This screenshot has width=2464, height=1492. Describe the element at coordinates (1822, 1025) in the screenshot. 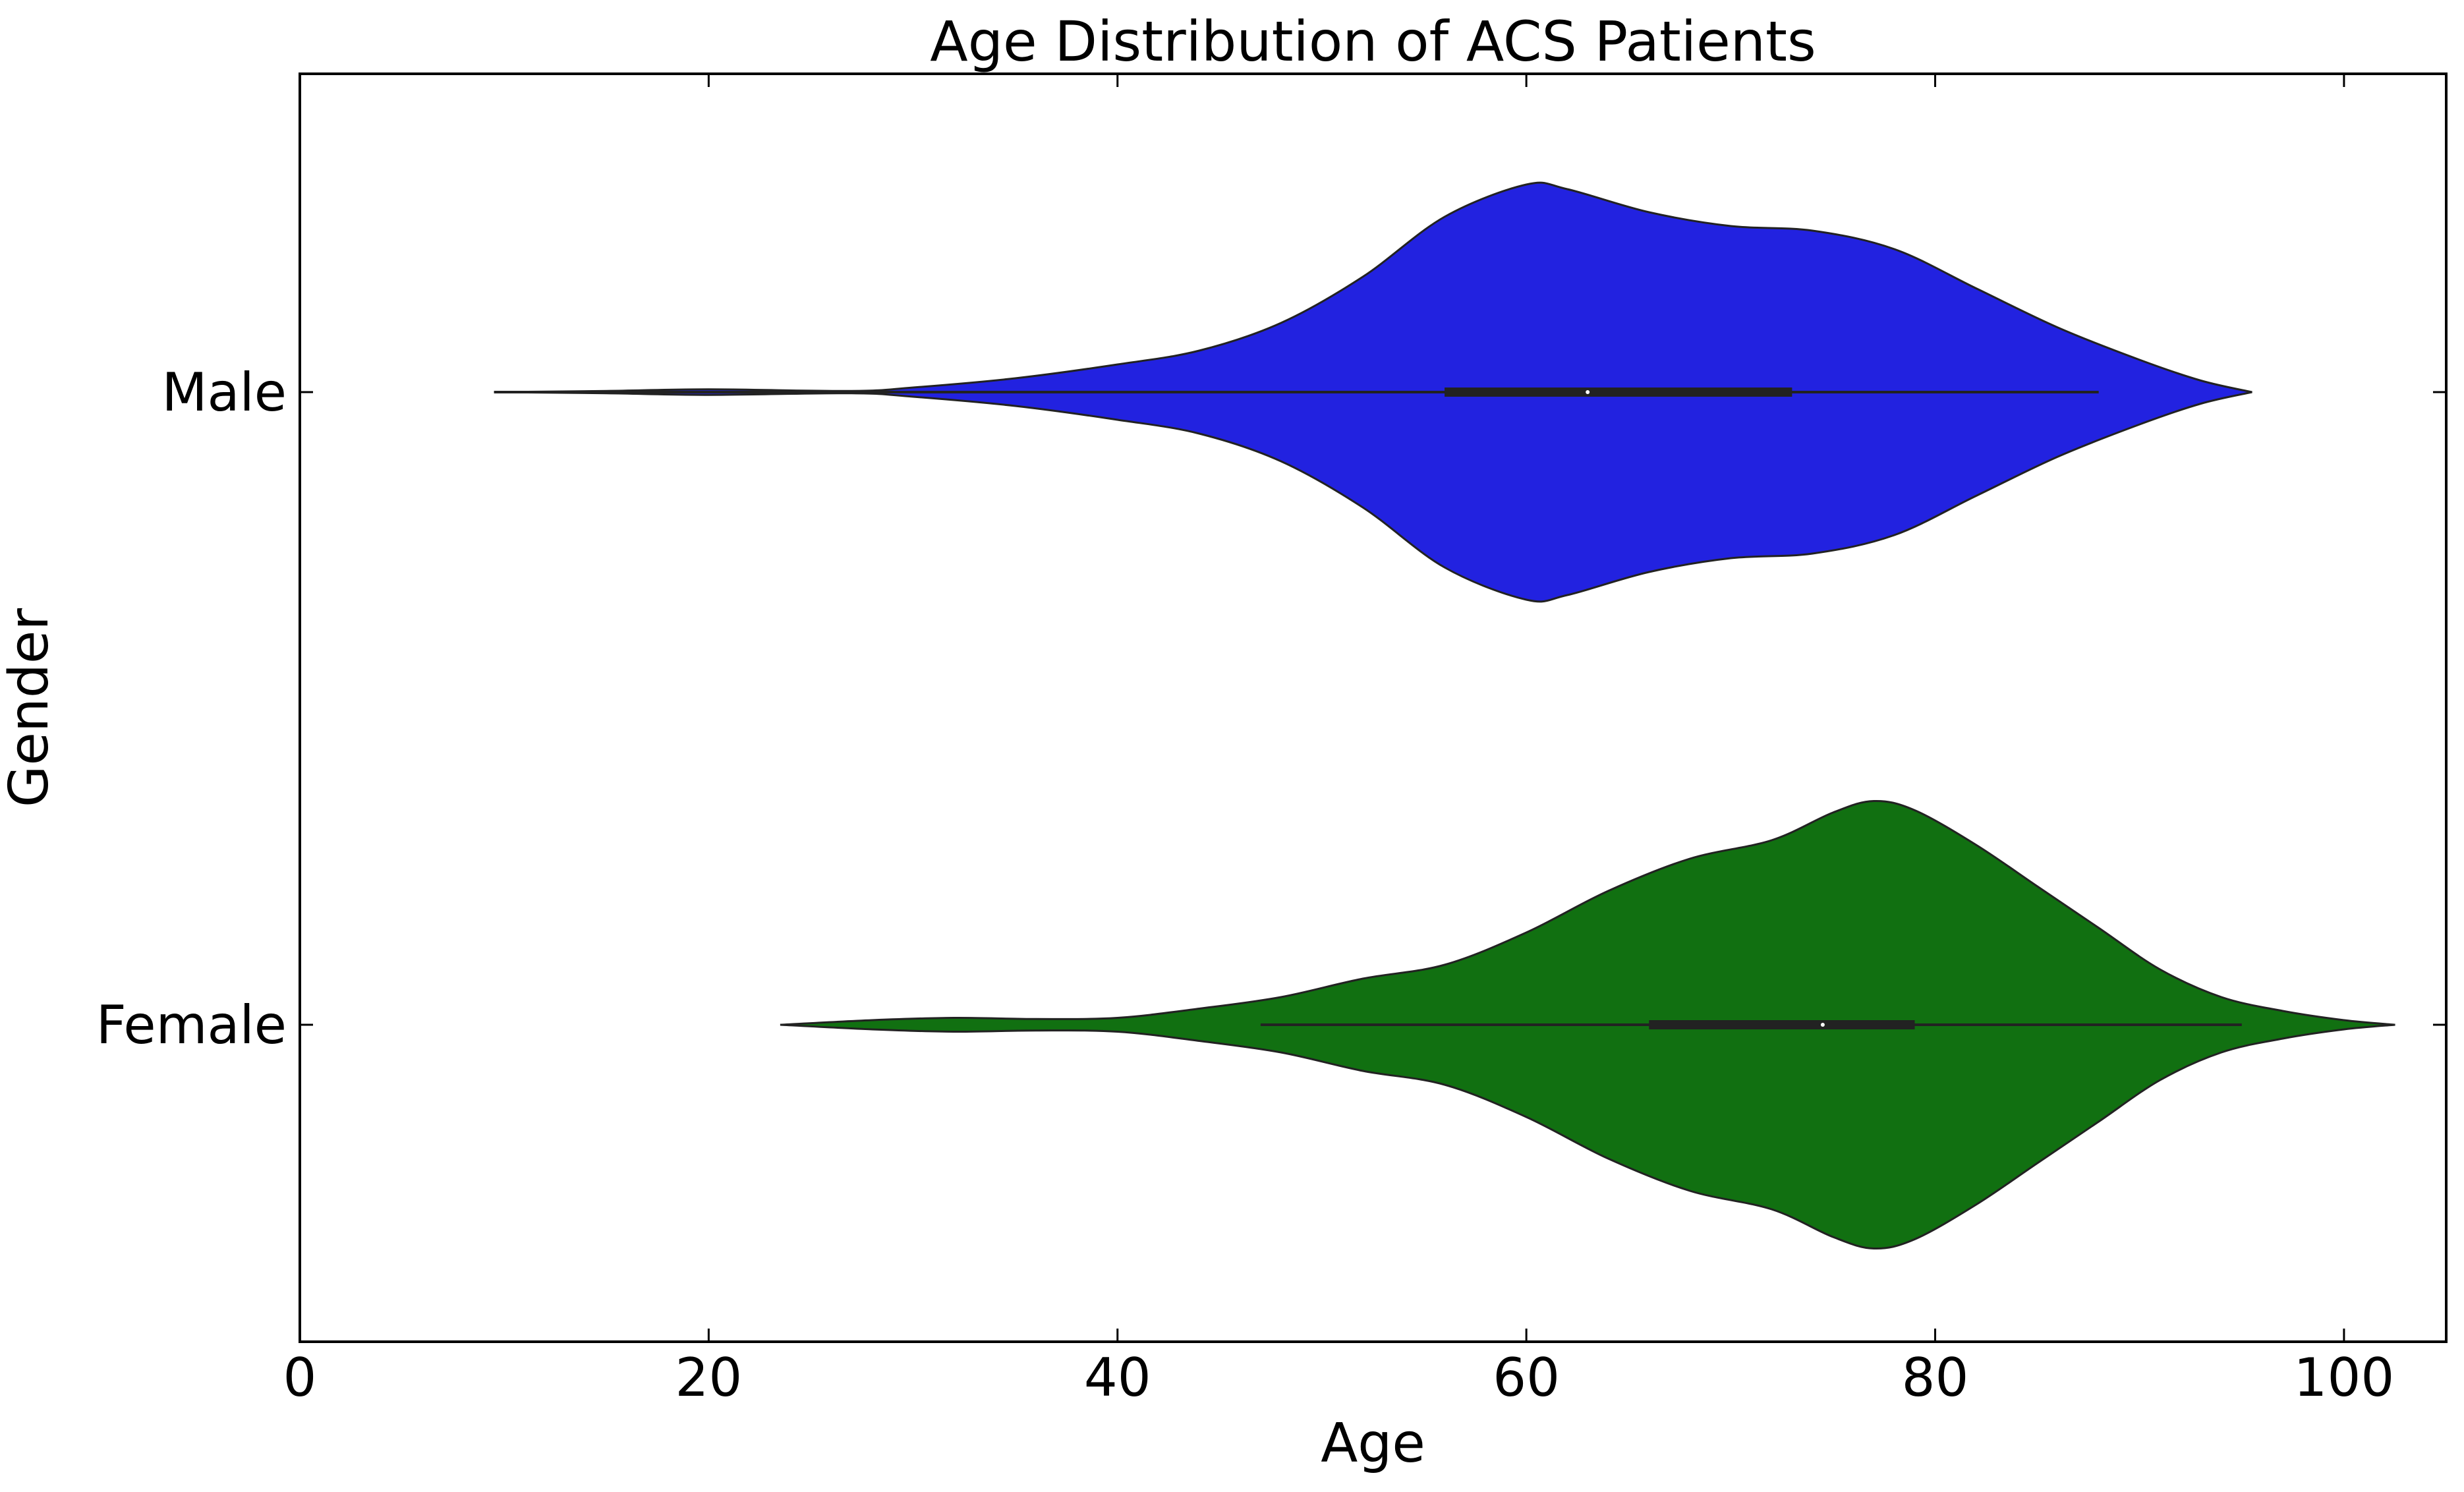

I see `median-point-female` at that location.